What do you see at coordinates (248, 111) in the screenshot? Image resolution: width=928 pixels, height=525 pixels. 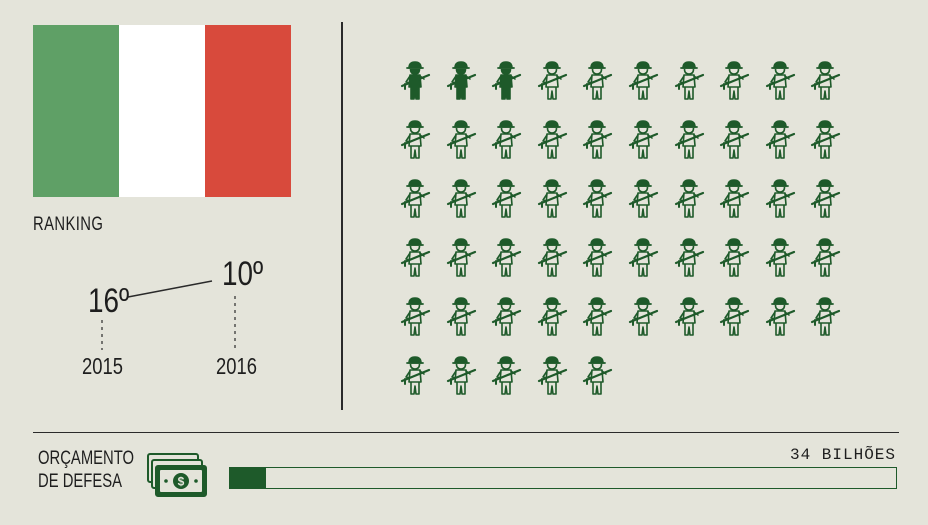 I see `flag-stripe-red` at bounding box center [248, 111].